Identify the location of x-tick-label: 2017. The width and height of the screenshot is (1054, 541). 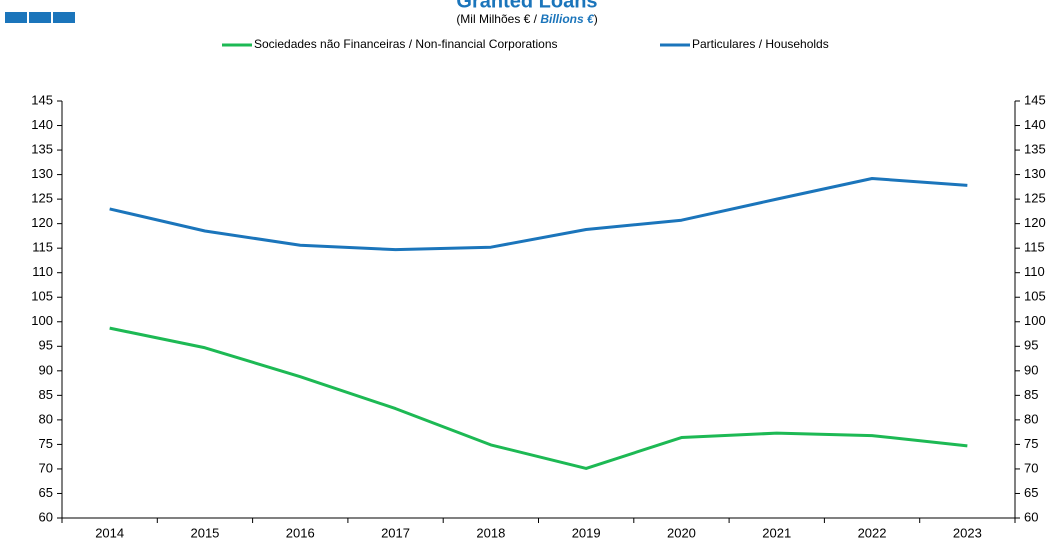
(395, 532).